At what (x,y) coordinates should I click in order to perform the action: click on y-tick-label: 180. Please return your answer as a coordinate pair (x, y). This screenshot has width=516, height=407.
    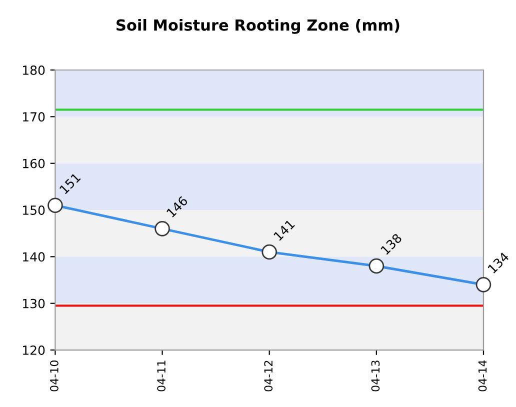
    Looking at the image, I should click on (34, 70).